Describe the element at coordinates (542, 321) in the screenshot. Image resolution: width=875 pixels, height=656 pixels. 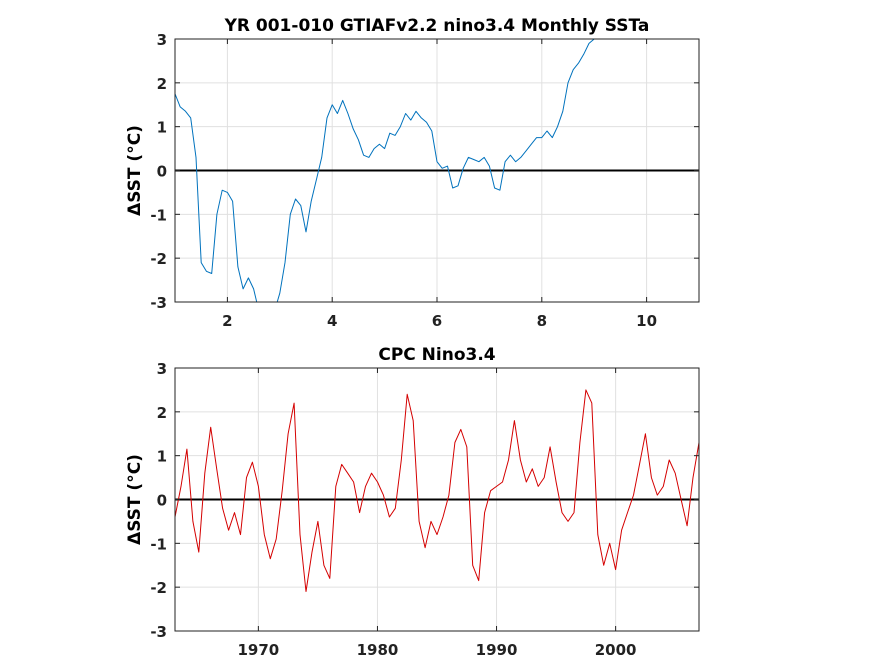
I see `x-tick-label: 8` at that location.